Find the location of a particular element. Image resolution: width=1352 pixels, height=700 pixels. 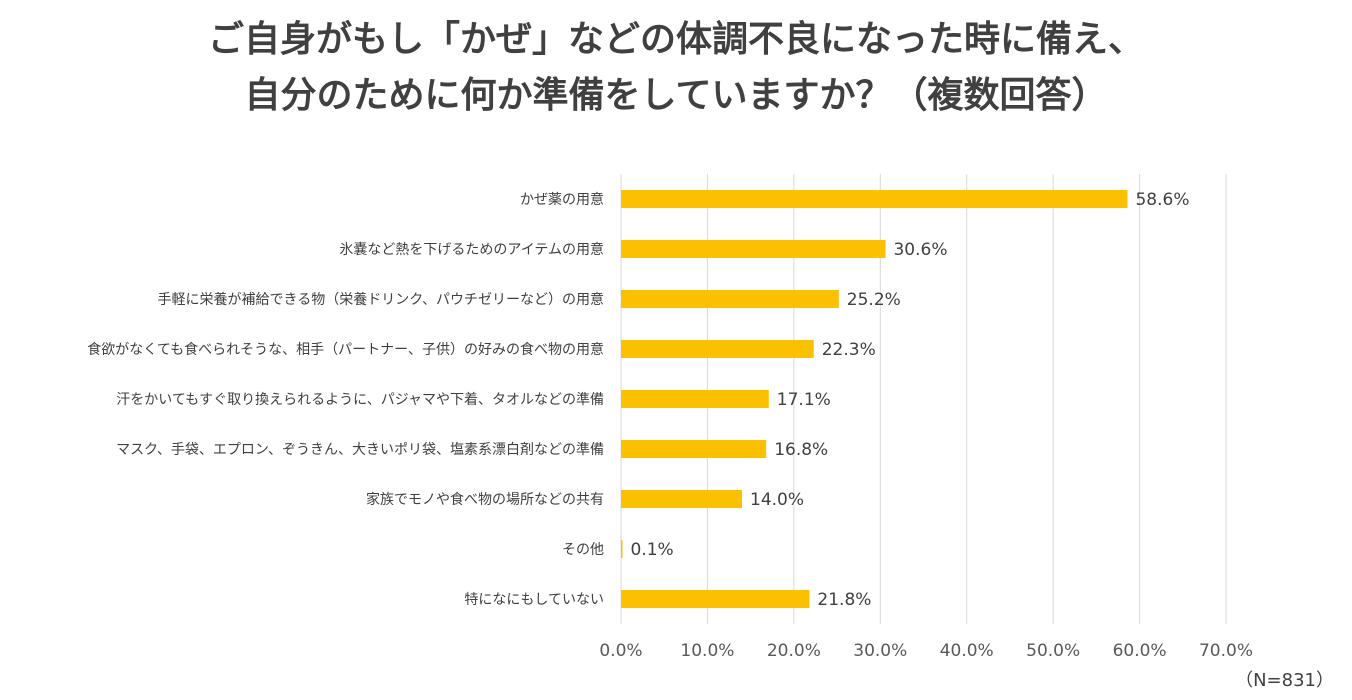

x-tick-label: 50.0% is located at coordinates (1053, 651).